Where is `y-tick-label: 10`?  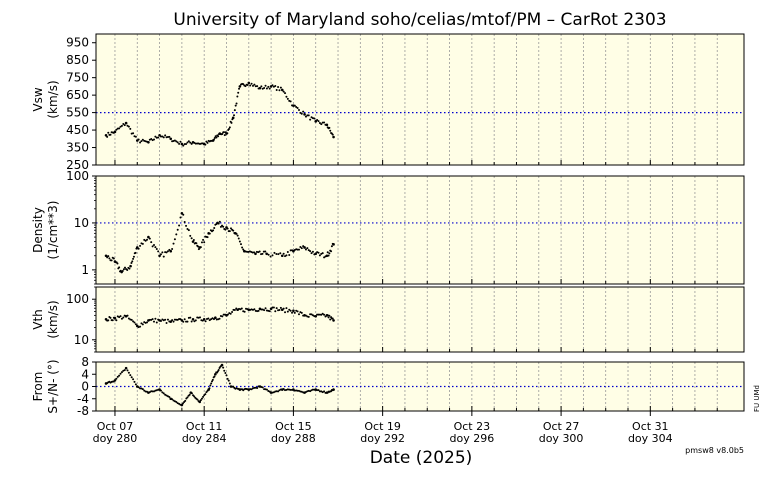 y-tick-label: 10 is located at coordinates (81, 340).